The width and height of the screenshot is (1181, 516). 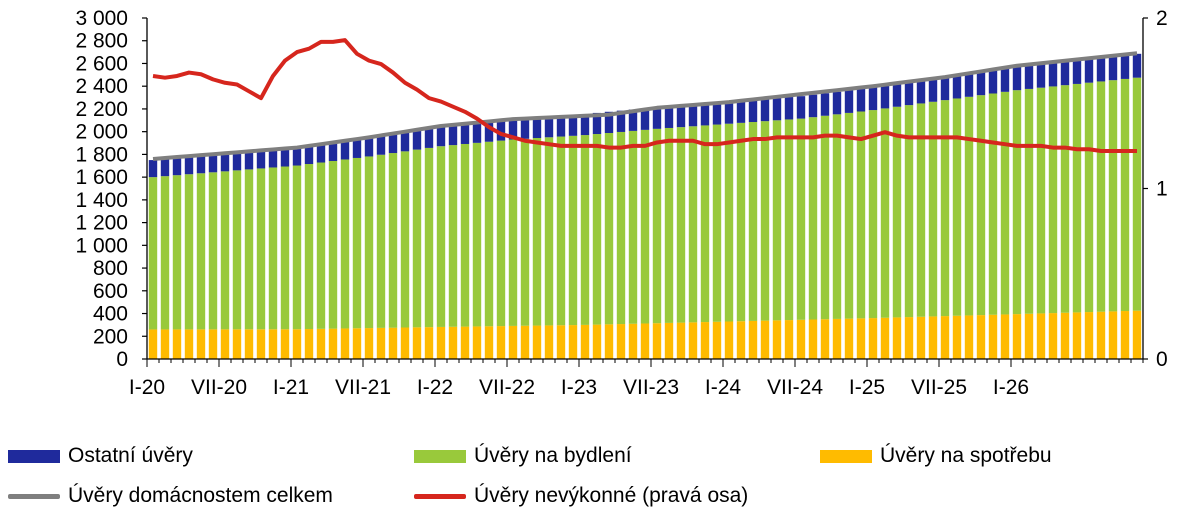 What do you see at coordinates (1162, 359) in the screenshot?
I see `right-tick-label-2: 0` at bounding box center [1162, 359].